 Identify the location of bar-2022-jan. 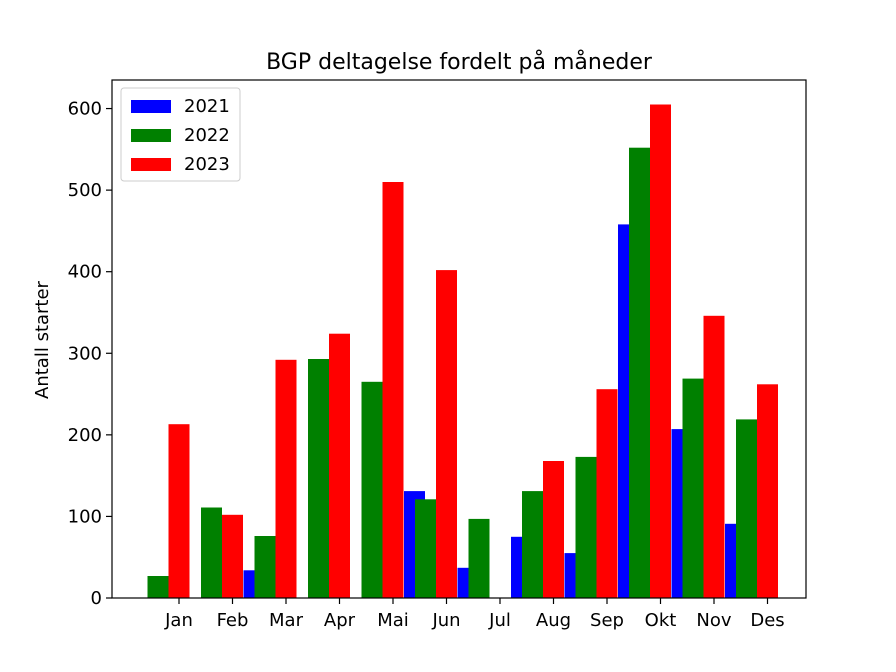
(158, 587).